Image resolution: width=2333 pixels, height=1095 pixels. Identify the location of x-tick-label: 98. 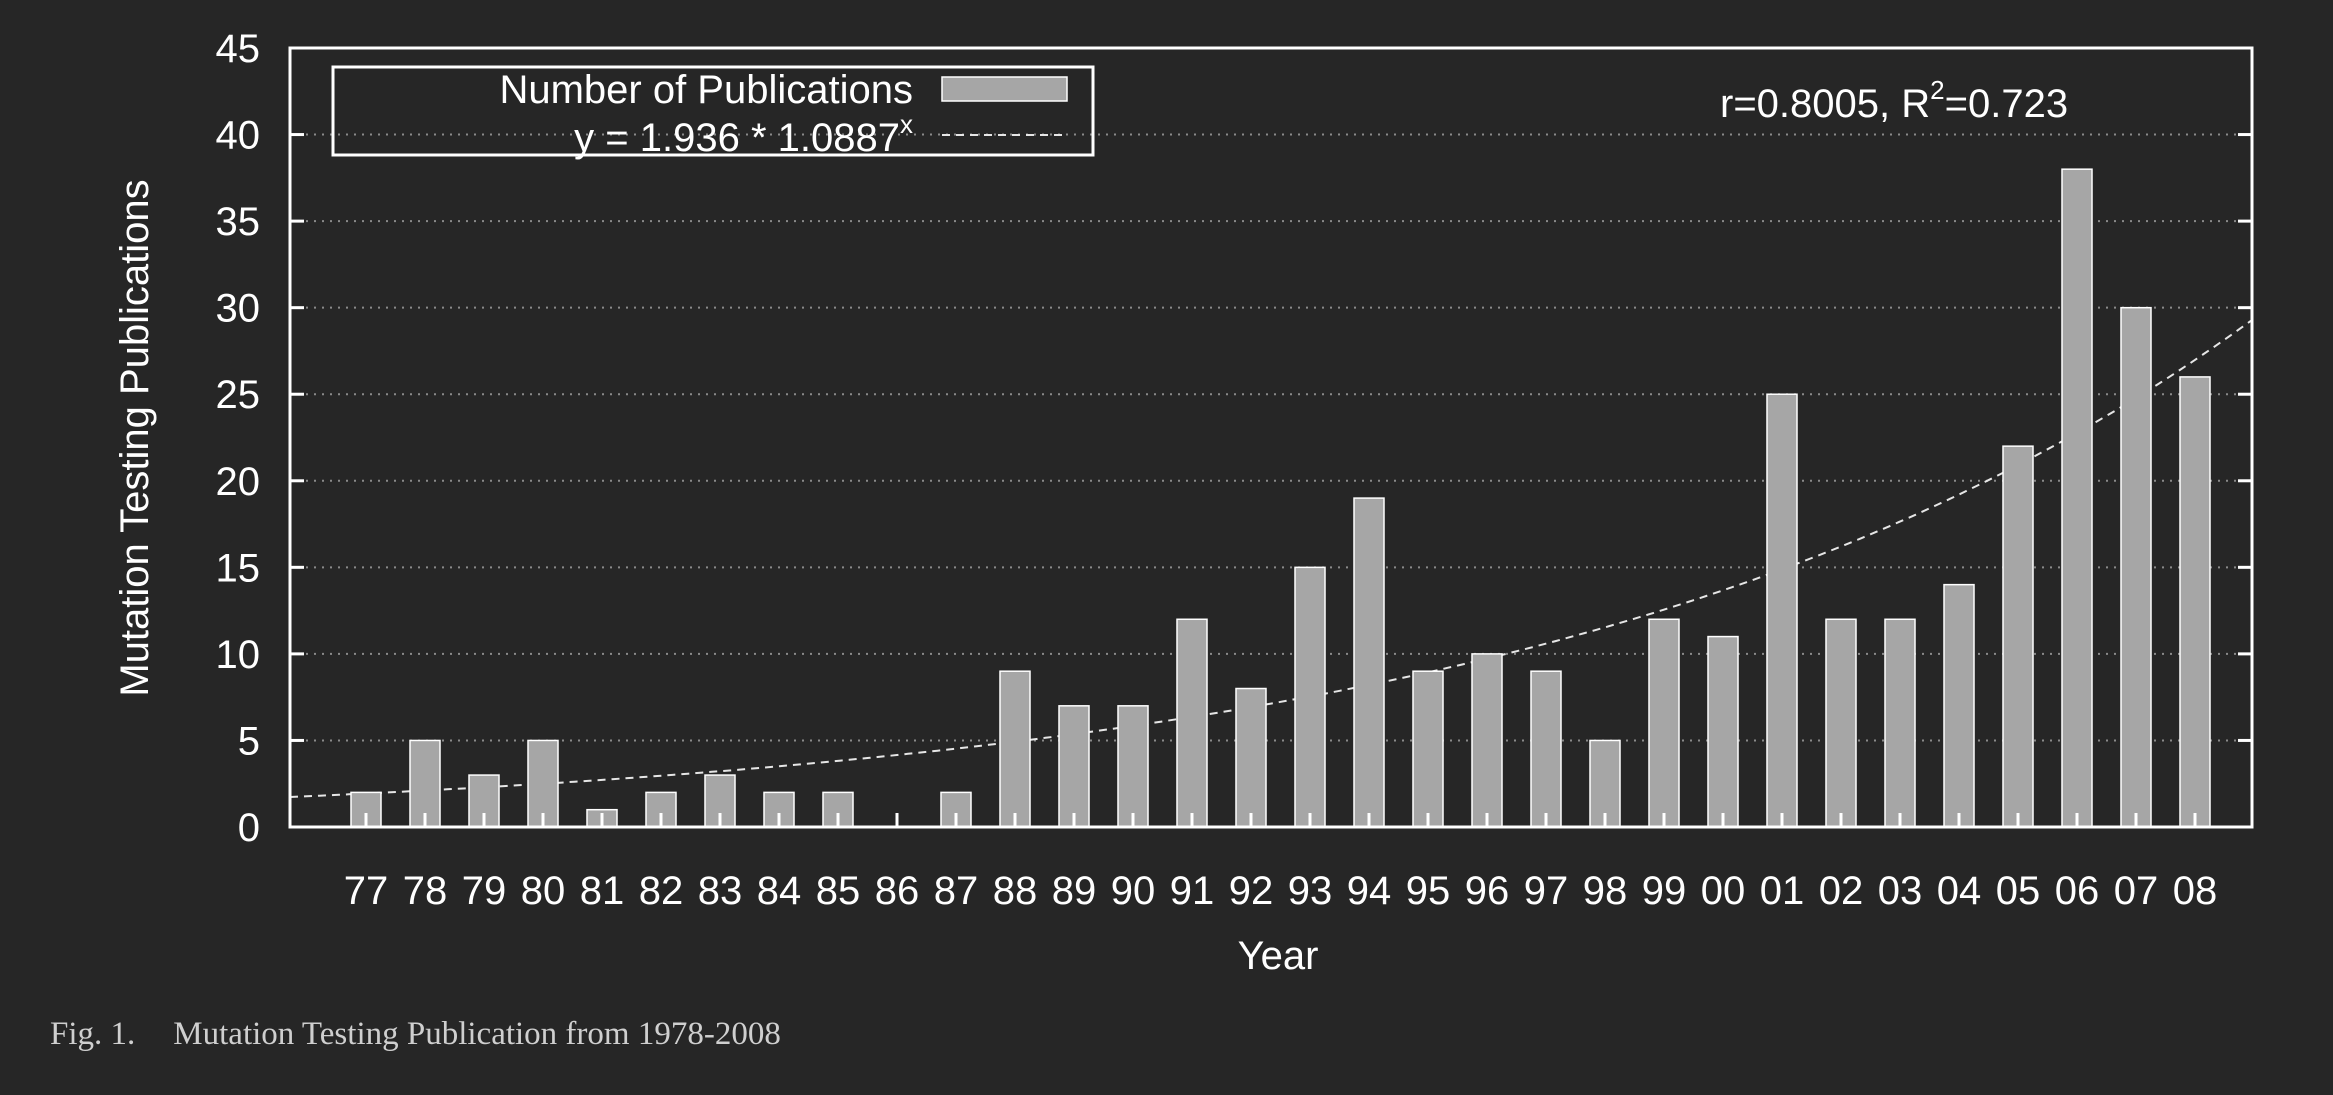
(1605, 891).